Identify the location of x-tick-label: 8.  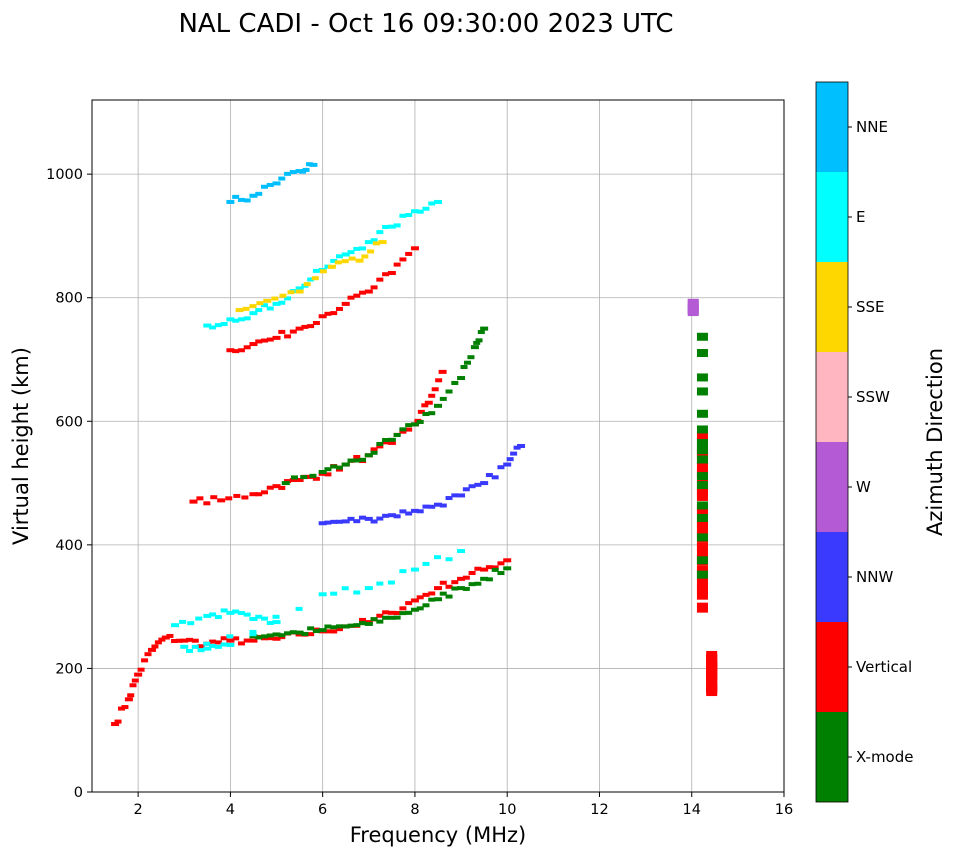
(414, 810).